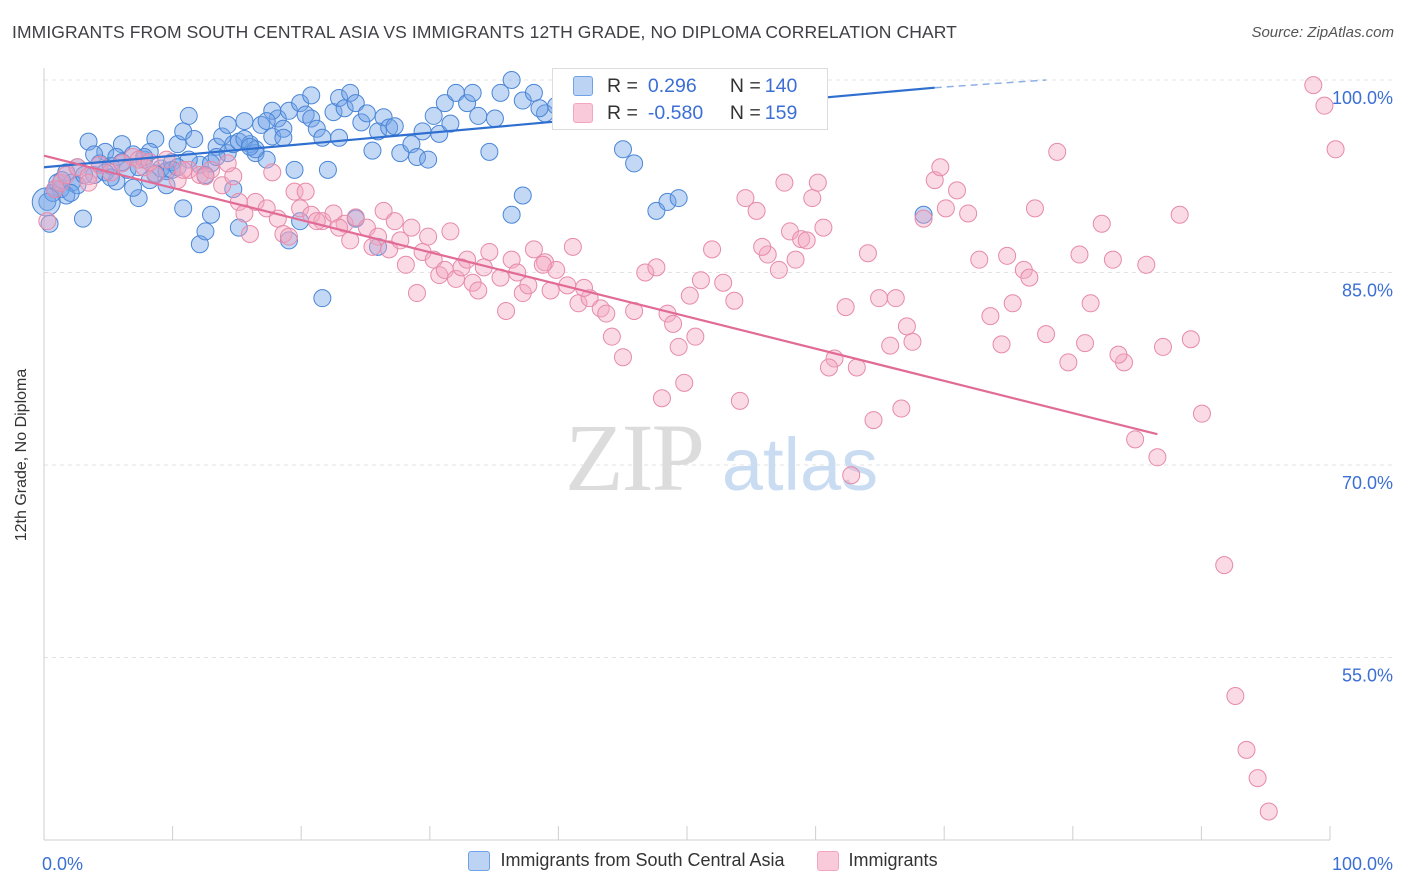  What do you see at coordinates (990, 84) in the screenshot?
I see `trend-line-blue-extension` at bounding box center [990, 84].